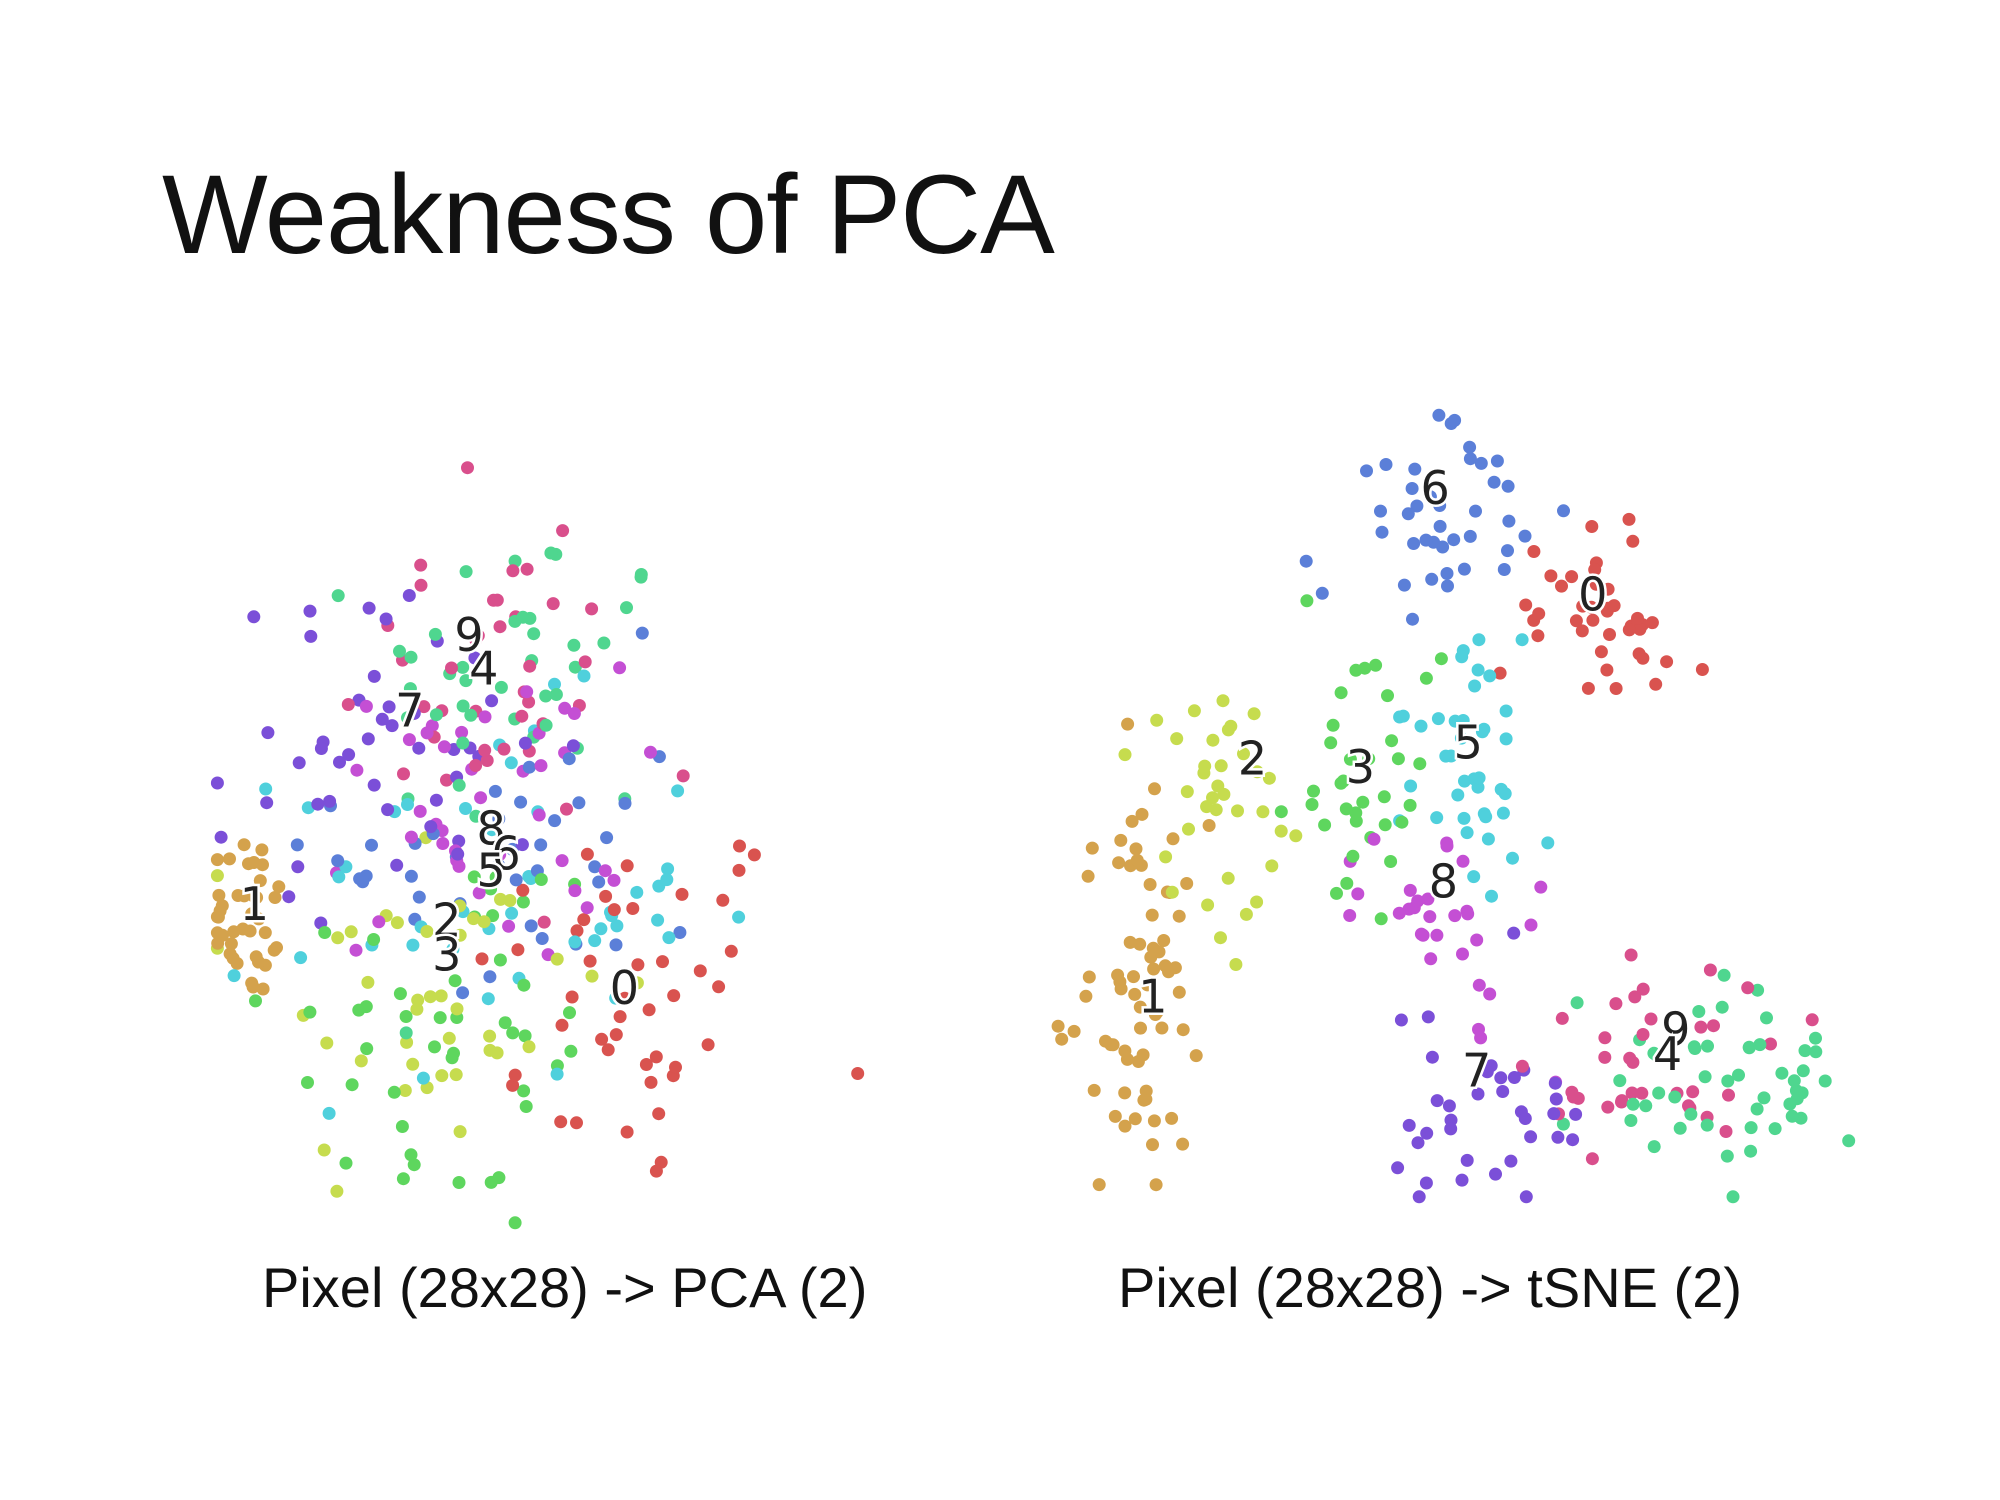 The image size is (2000, 1500). I want to click on cluster-label-3: 3, so click(1360, 767).